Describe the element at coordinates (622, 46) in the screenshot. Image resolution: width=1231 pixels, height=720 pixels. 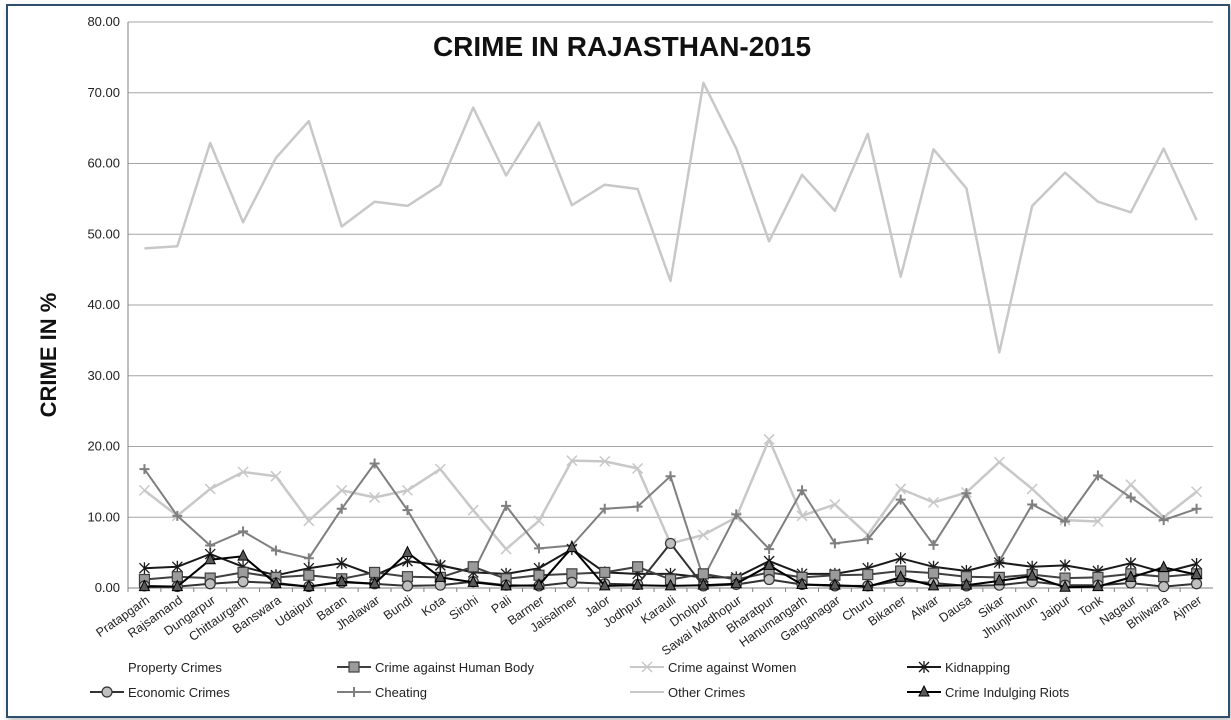
I see `chart-title: CRIME IN RAJASTHAN-2015` at that location.